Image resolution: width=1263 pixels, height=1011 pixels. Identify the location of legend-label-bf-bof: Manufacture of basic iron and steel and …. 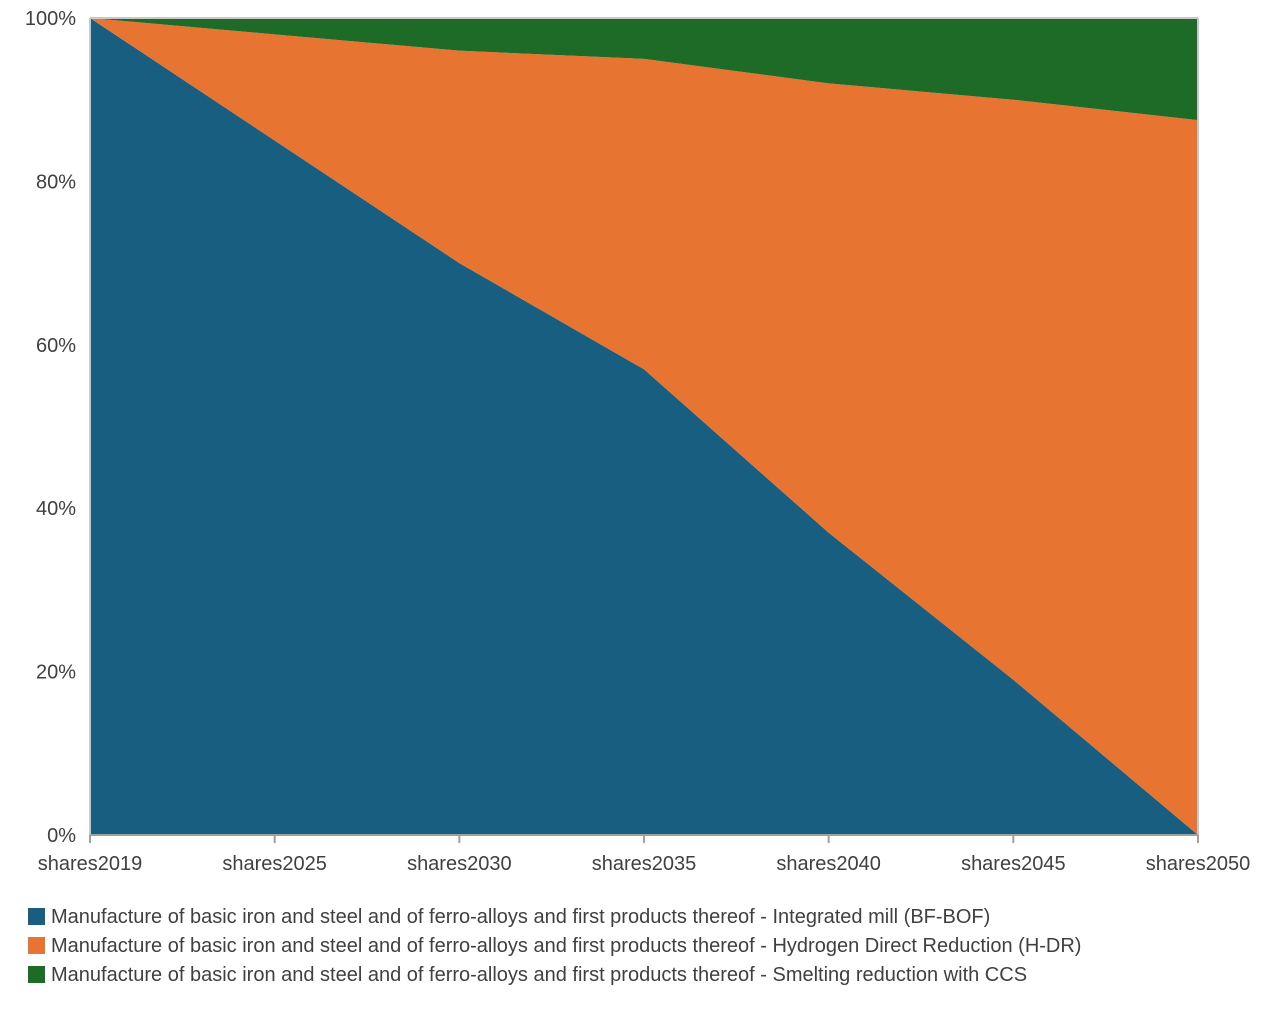
(521, 917).